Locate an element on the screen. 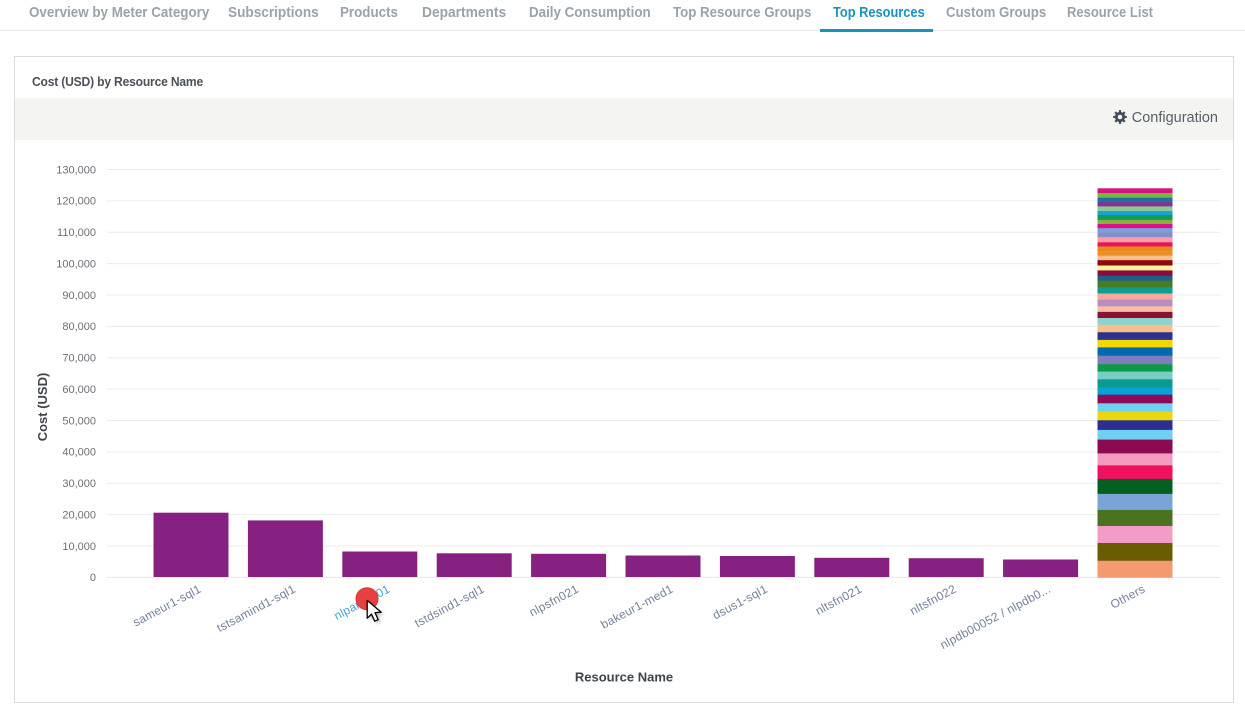 The image size is (1245, 711). svg-text: 100,000 is located at coordinates (76, 264).